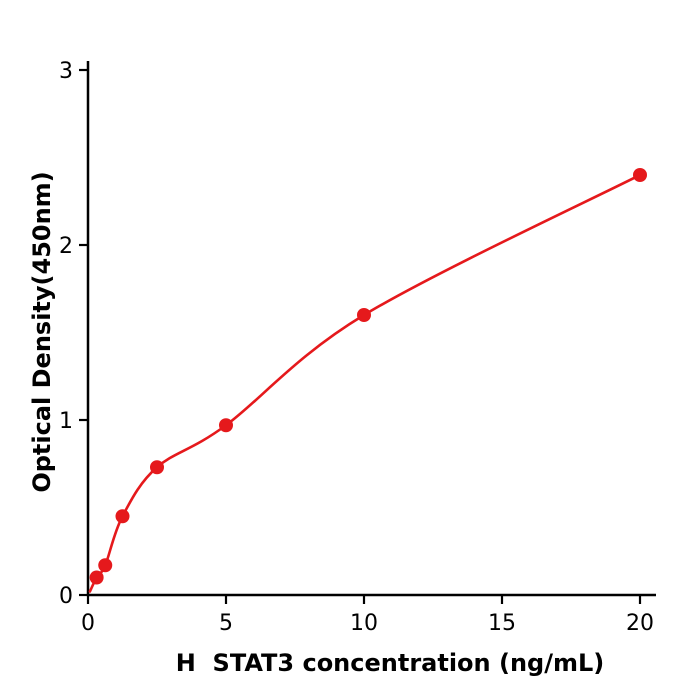 This screenshot has height=700, width=700. I want to click on y-axis-title: Optical Density(450nm), so click(42, 332).